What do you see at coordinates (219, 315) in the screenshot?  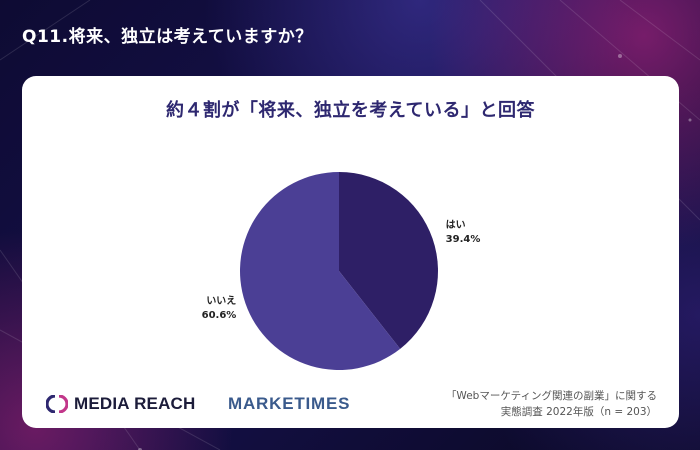 I see `slice-label-no-value: 60.6%` at bounding box center [219, 315].